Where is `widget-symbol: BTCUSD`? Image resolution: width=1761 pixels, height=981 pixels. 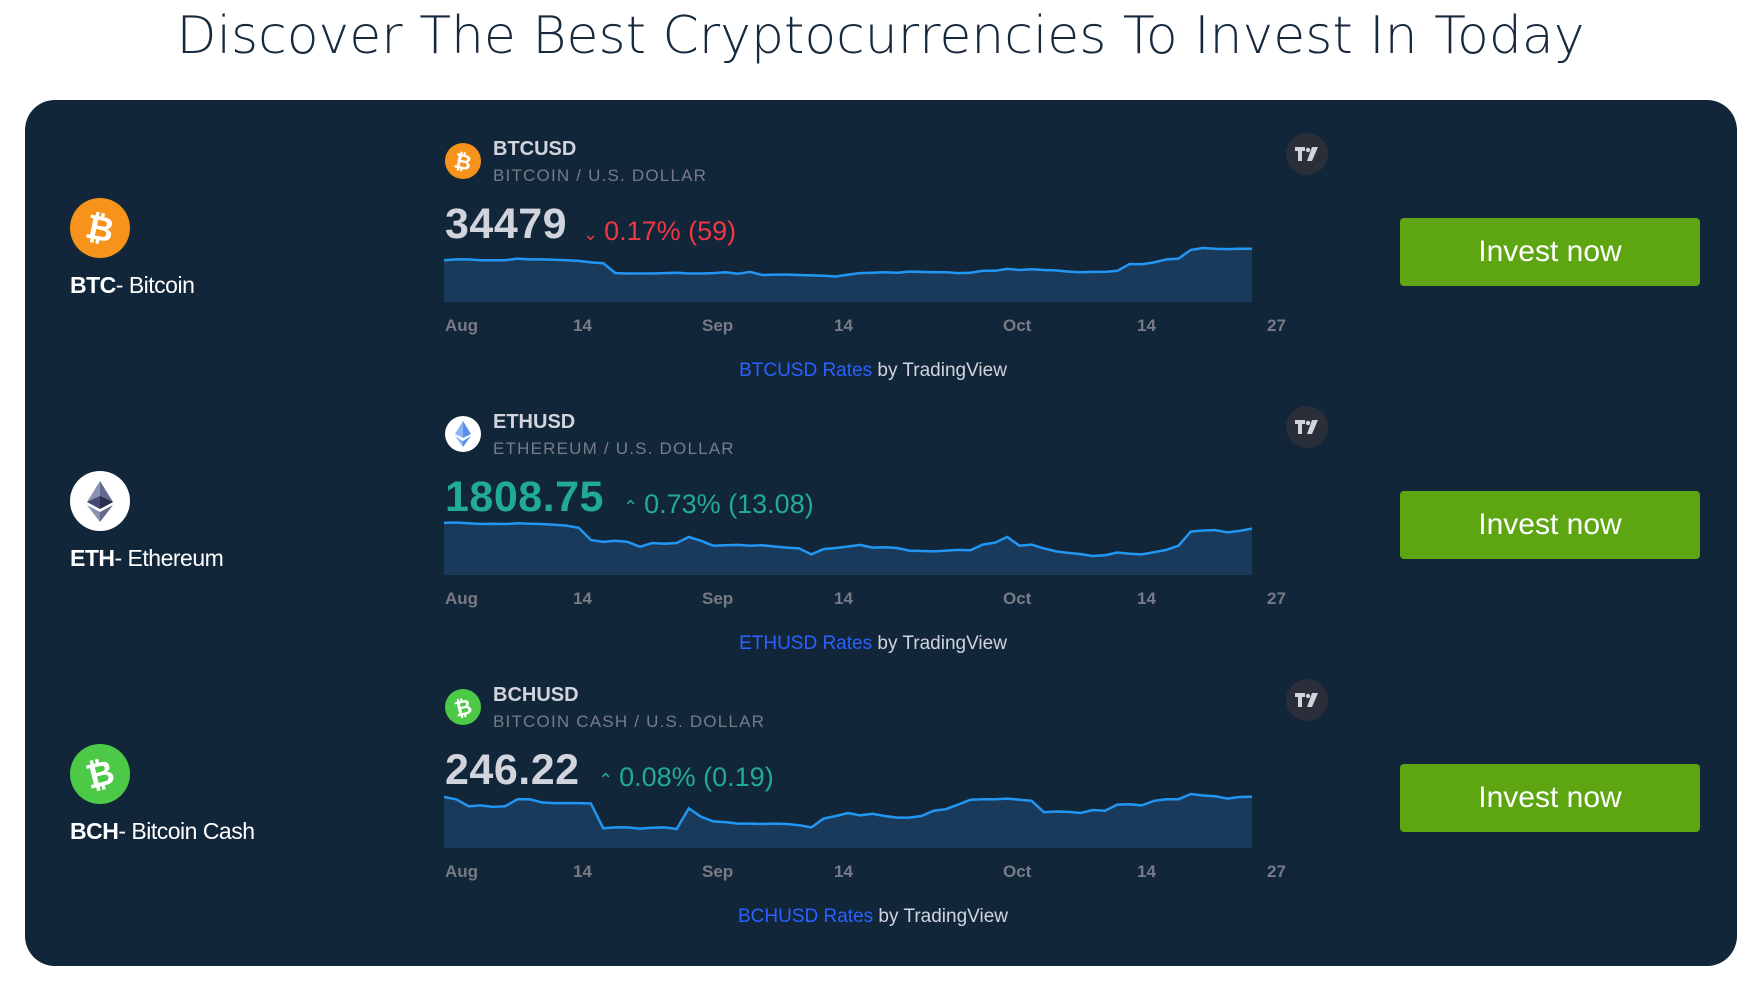
widget-symbol: BTCUSD is located at coordinates (535, 149).